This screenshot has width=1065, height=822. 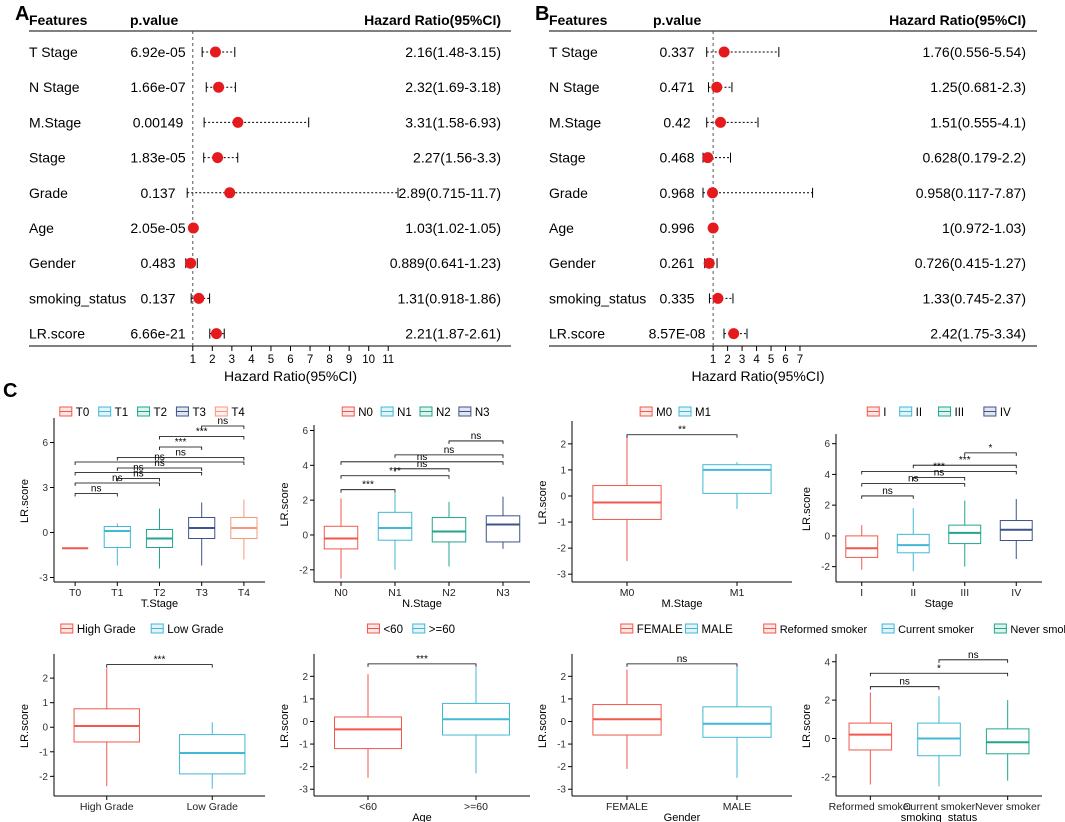 What do you see at coordinates (503, 593) in the screenshot?
I see `x-tick-label: N3` at bounding box center [503, 593].